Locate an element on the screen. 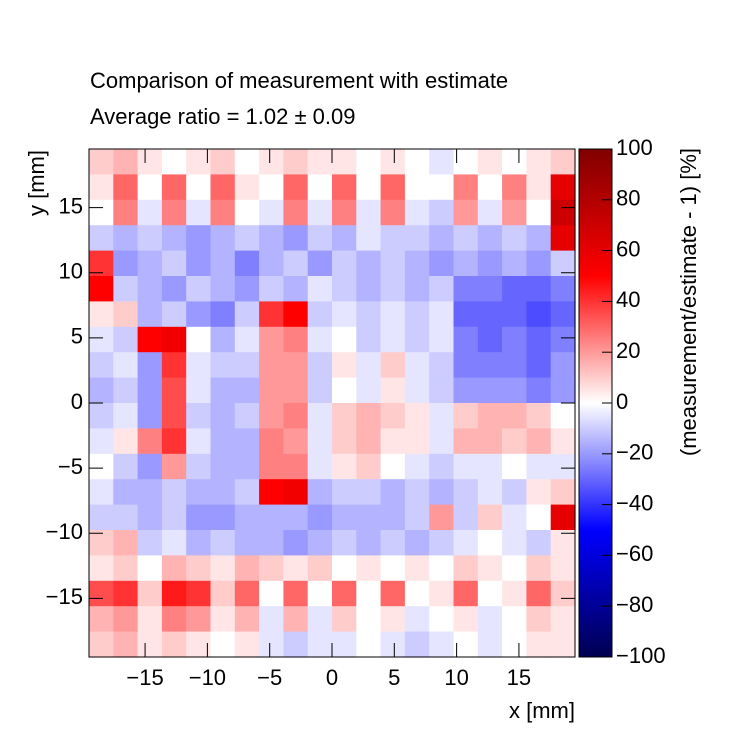 The width and height of the screenshot is (747, 747). chart-title: Comparison of measurement with estimate is located at coordinates (299, 80).